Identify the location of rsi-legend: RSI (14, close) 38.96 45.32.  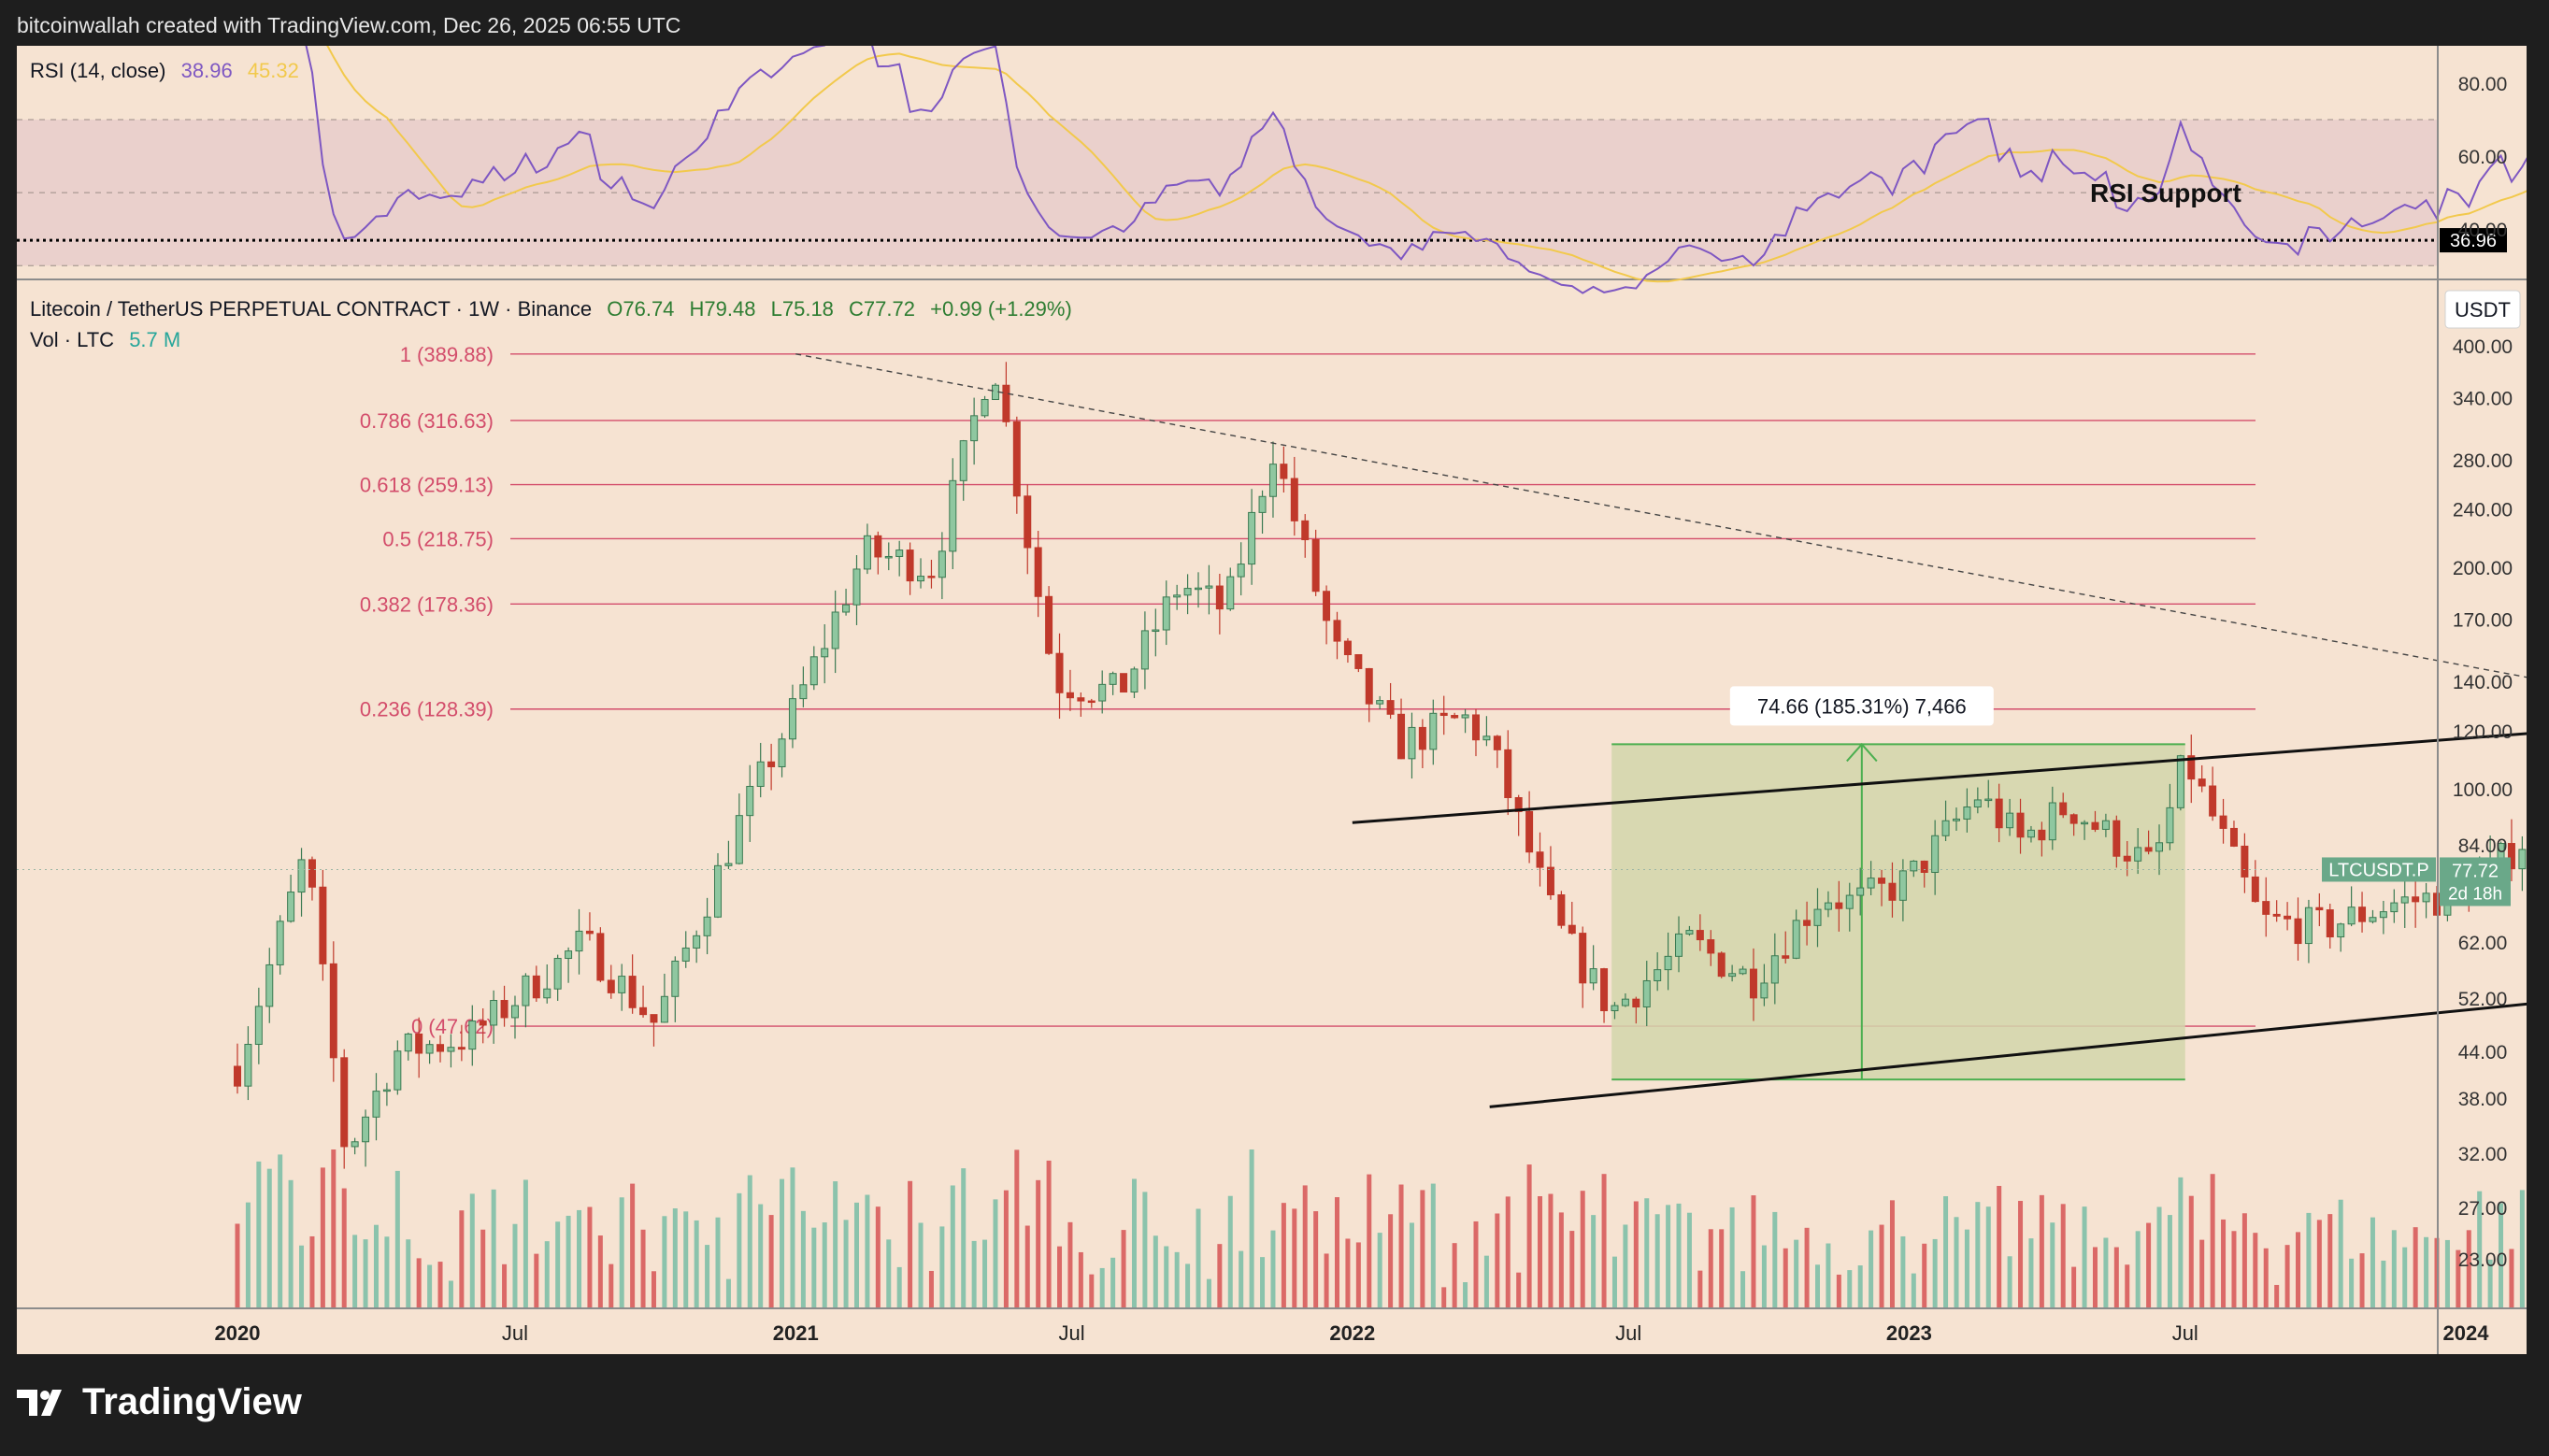
(169, 71).